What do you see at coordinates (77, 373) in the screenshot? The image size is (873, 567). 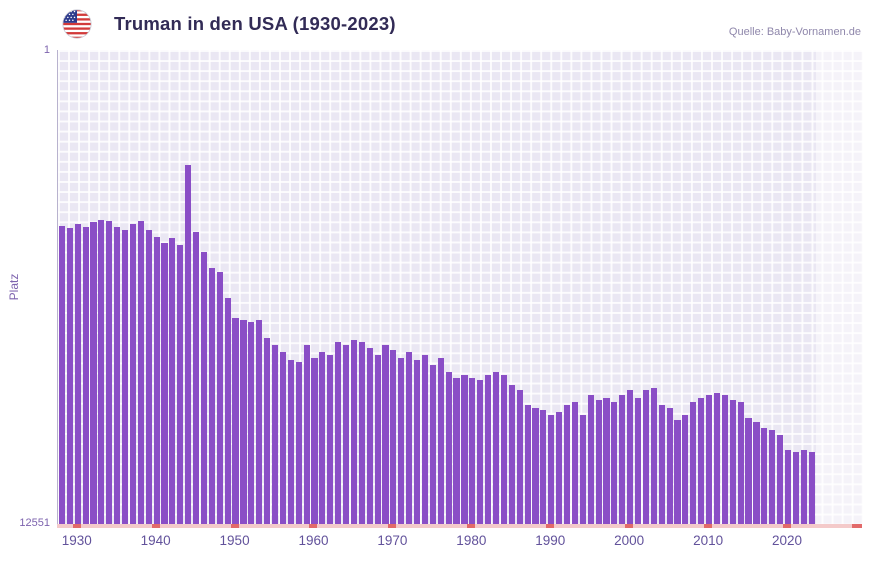 I see `bar-1930` at bounding box center [77, 373].